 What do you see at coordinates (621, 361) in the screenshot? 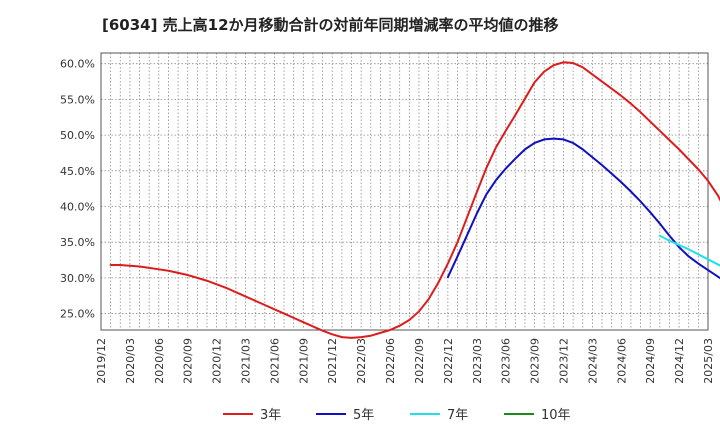
I see `x-tick-label: 2024/06` at bounding box center [621, 361].